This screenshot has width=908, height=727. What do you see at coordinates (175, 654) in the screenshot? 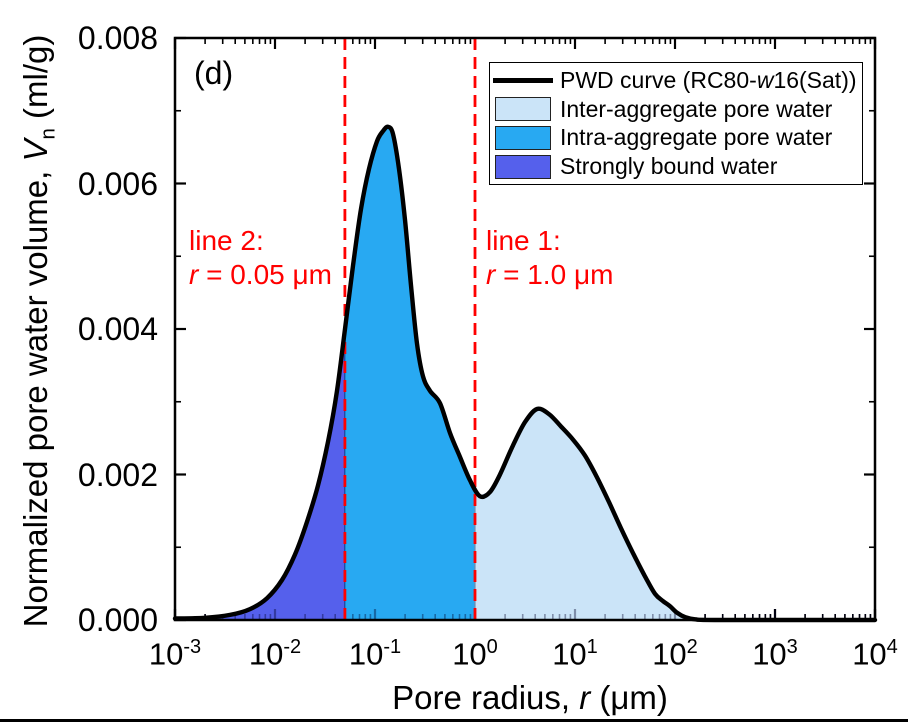
I see `x-tick-label: 10⁻³` at bounding box center [175, 654].